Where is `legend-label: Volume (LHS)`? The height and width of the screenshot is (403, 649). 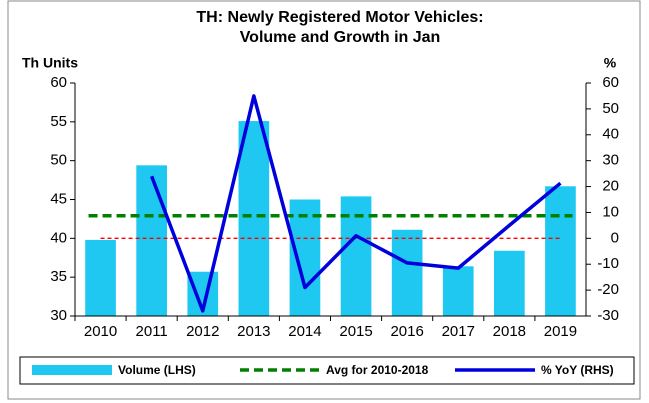 legend-label: Volume (LHS) is located at coordinates (157, 370).